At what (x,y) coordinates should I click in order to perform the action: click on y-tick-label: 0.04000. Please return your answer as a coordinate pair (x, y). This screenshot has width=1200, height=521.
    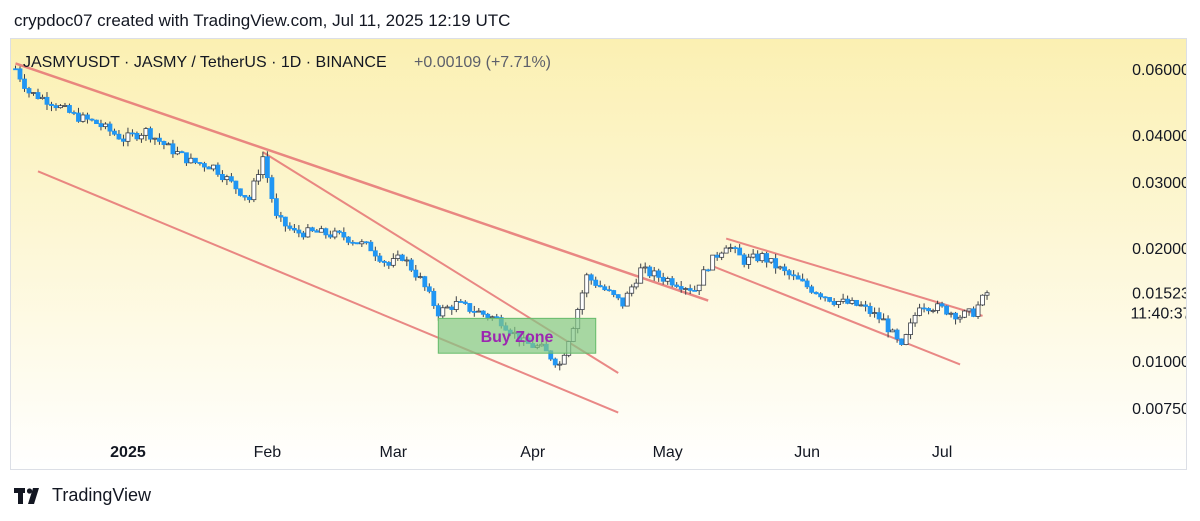
    Looking at the image, I should click on (1159, 136).